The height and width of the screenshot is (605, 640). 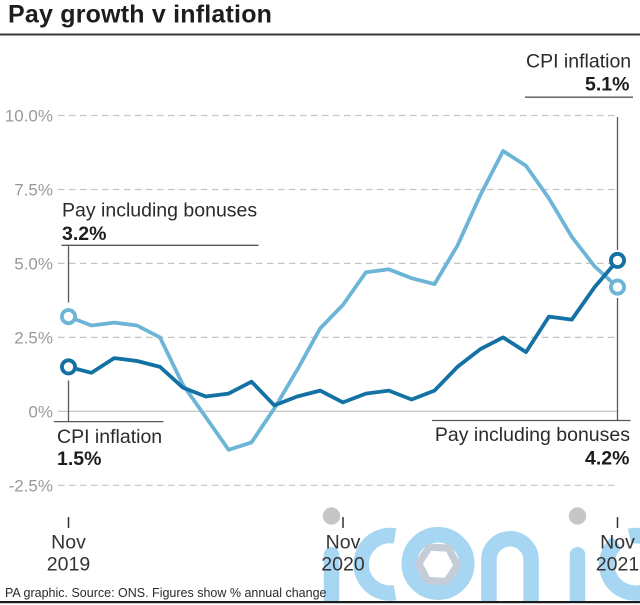 I want to click on svg-text: 10.0%, so click(x=29, y=116).